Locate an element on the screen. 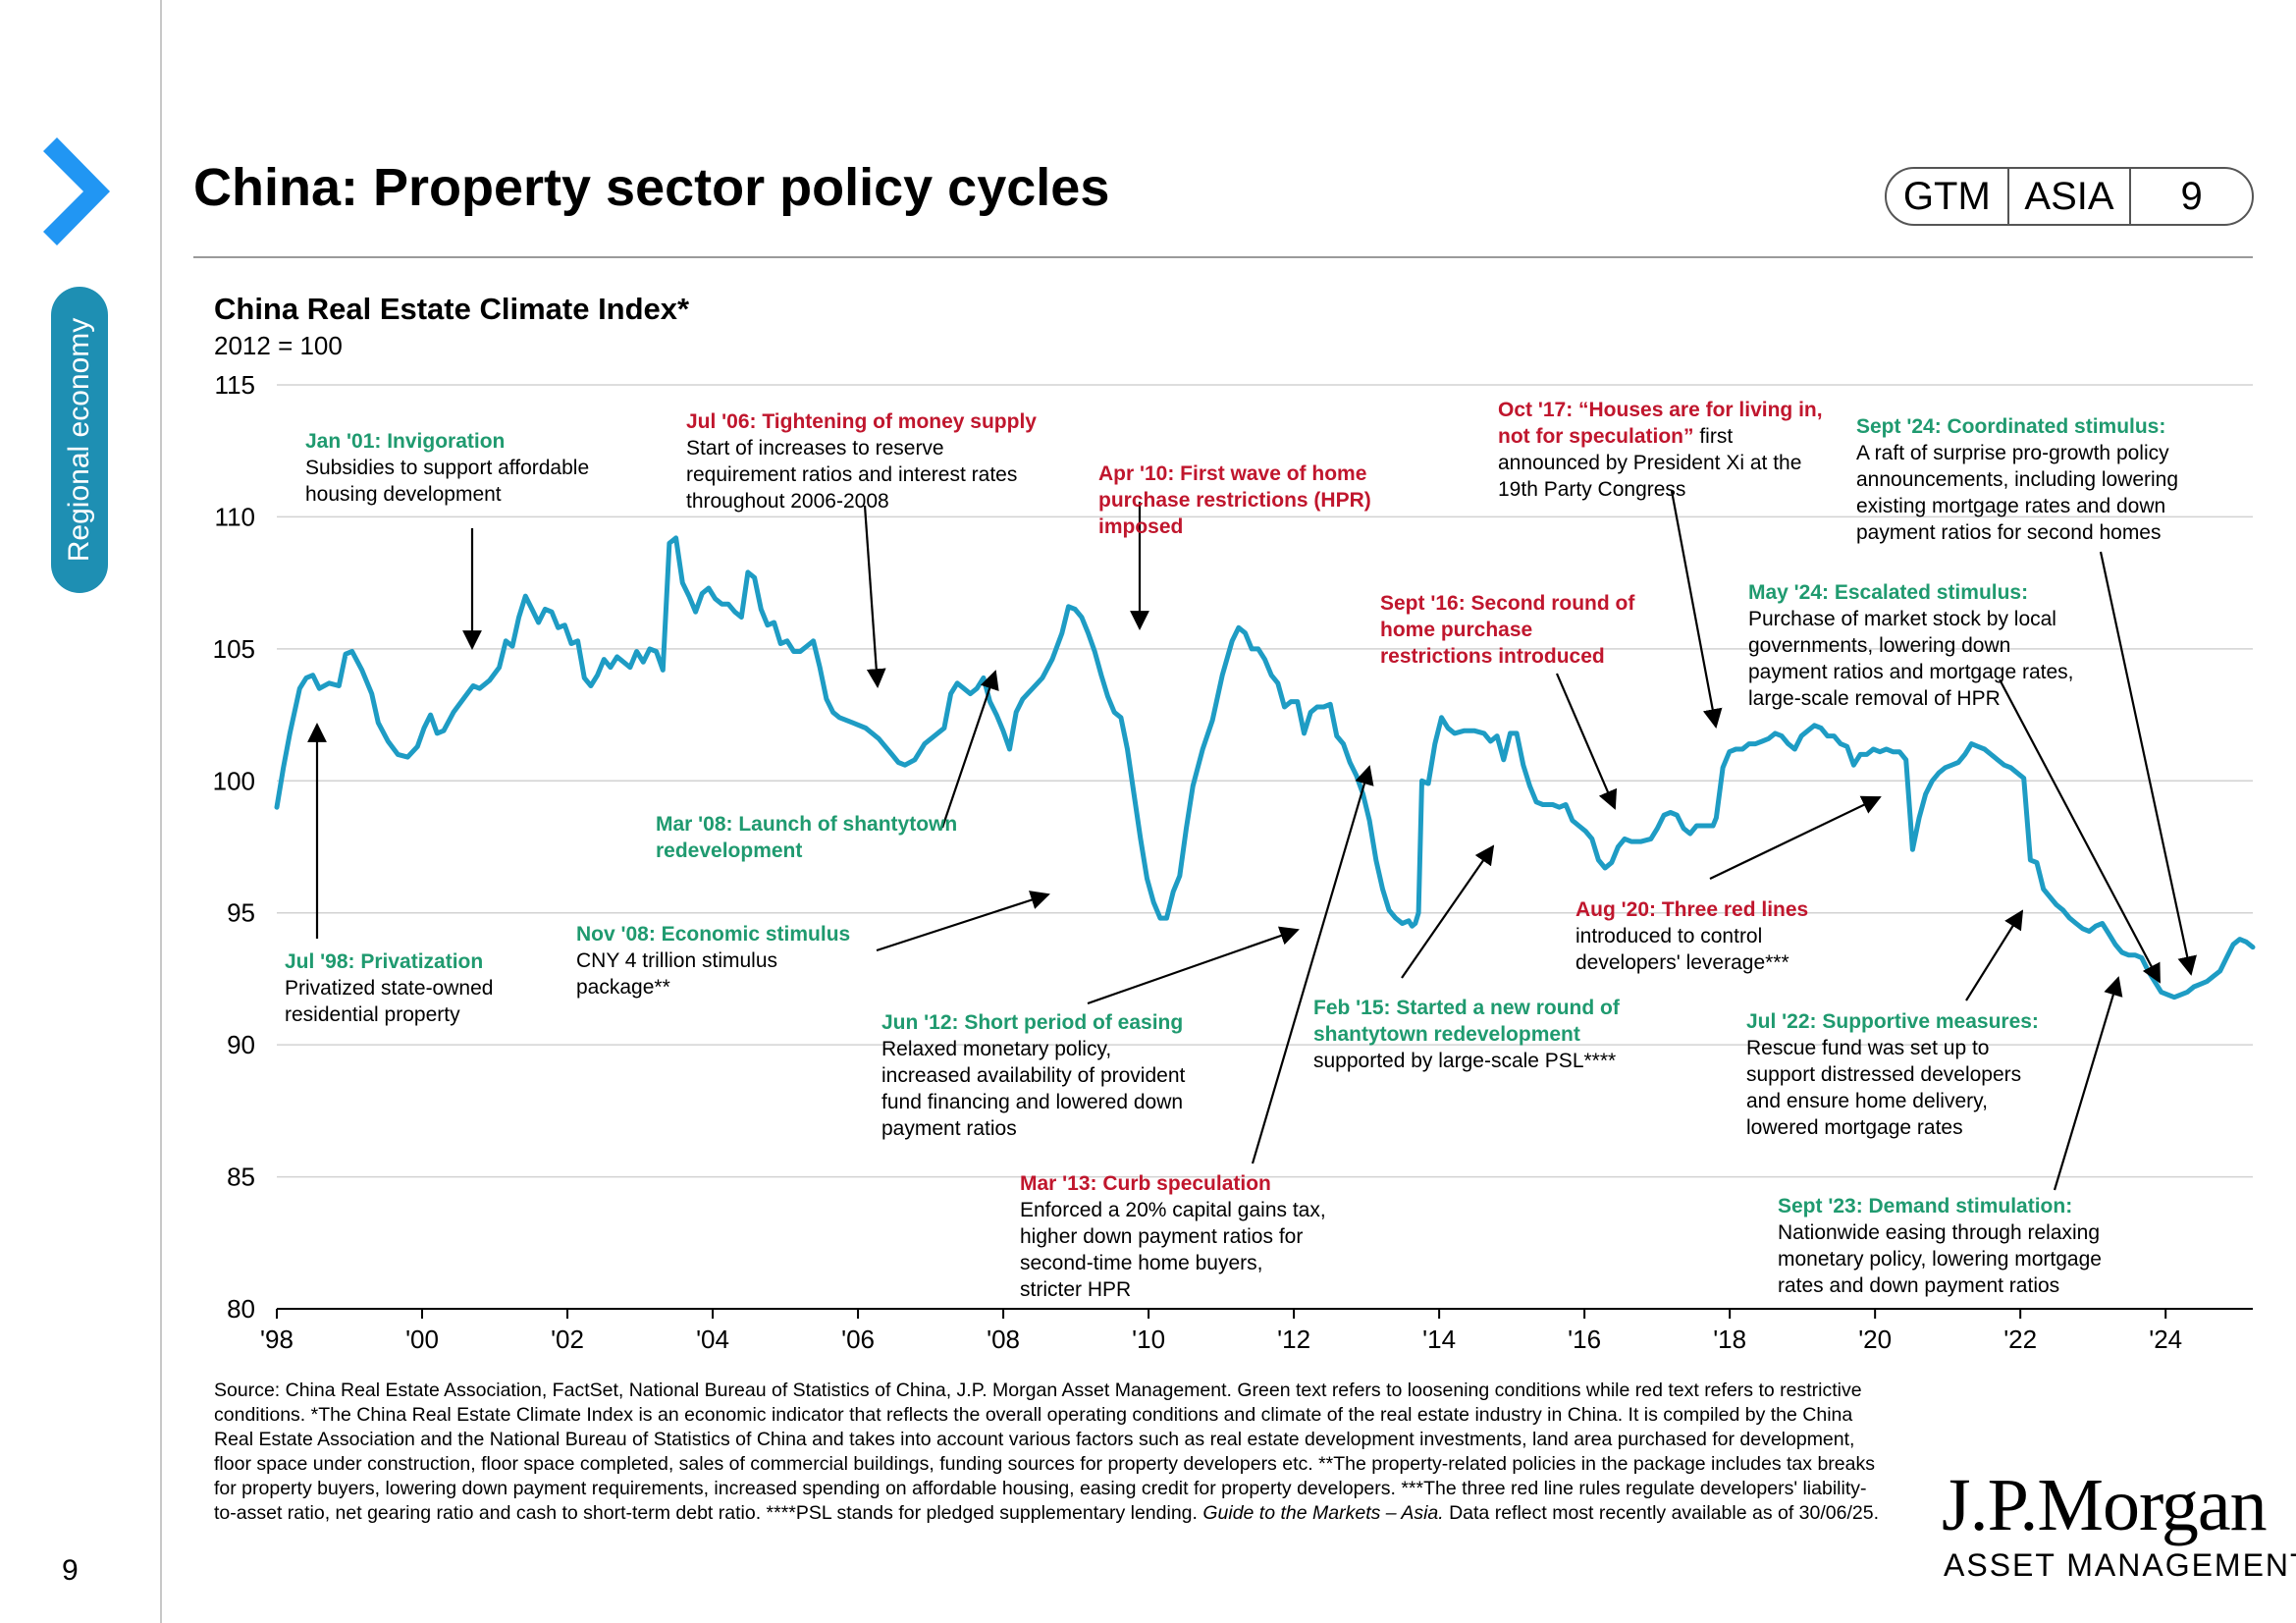 This screenshot has width=2296, height=1623. y-tick-label: 110 is located at coordinates (235, 517).